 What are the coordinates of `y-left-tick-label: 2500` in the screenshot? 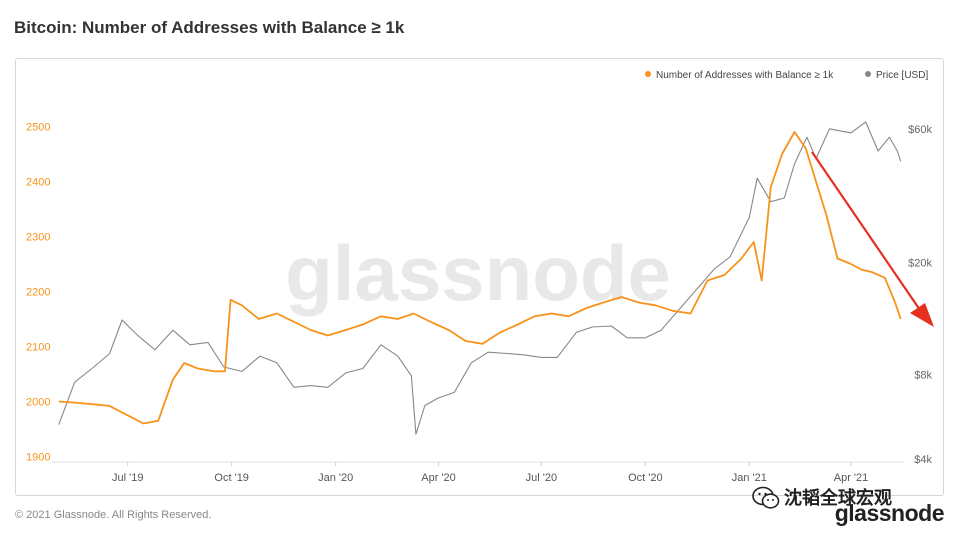 It's located at (38, 128).